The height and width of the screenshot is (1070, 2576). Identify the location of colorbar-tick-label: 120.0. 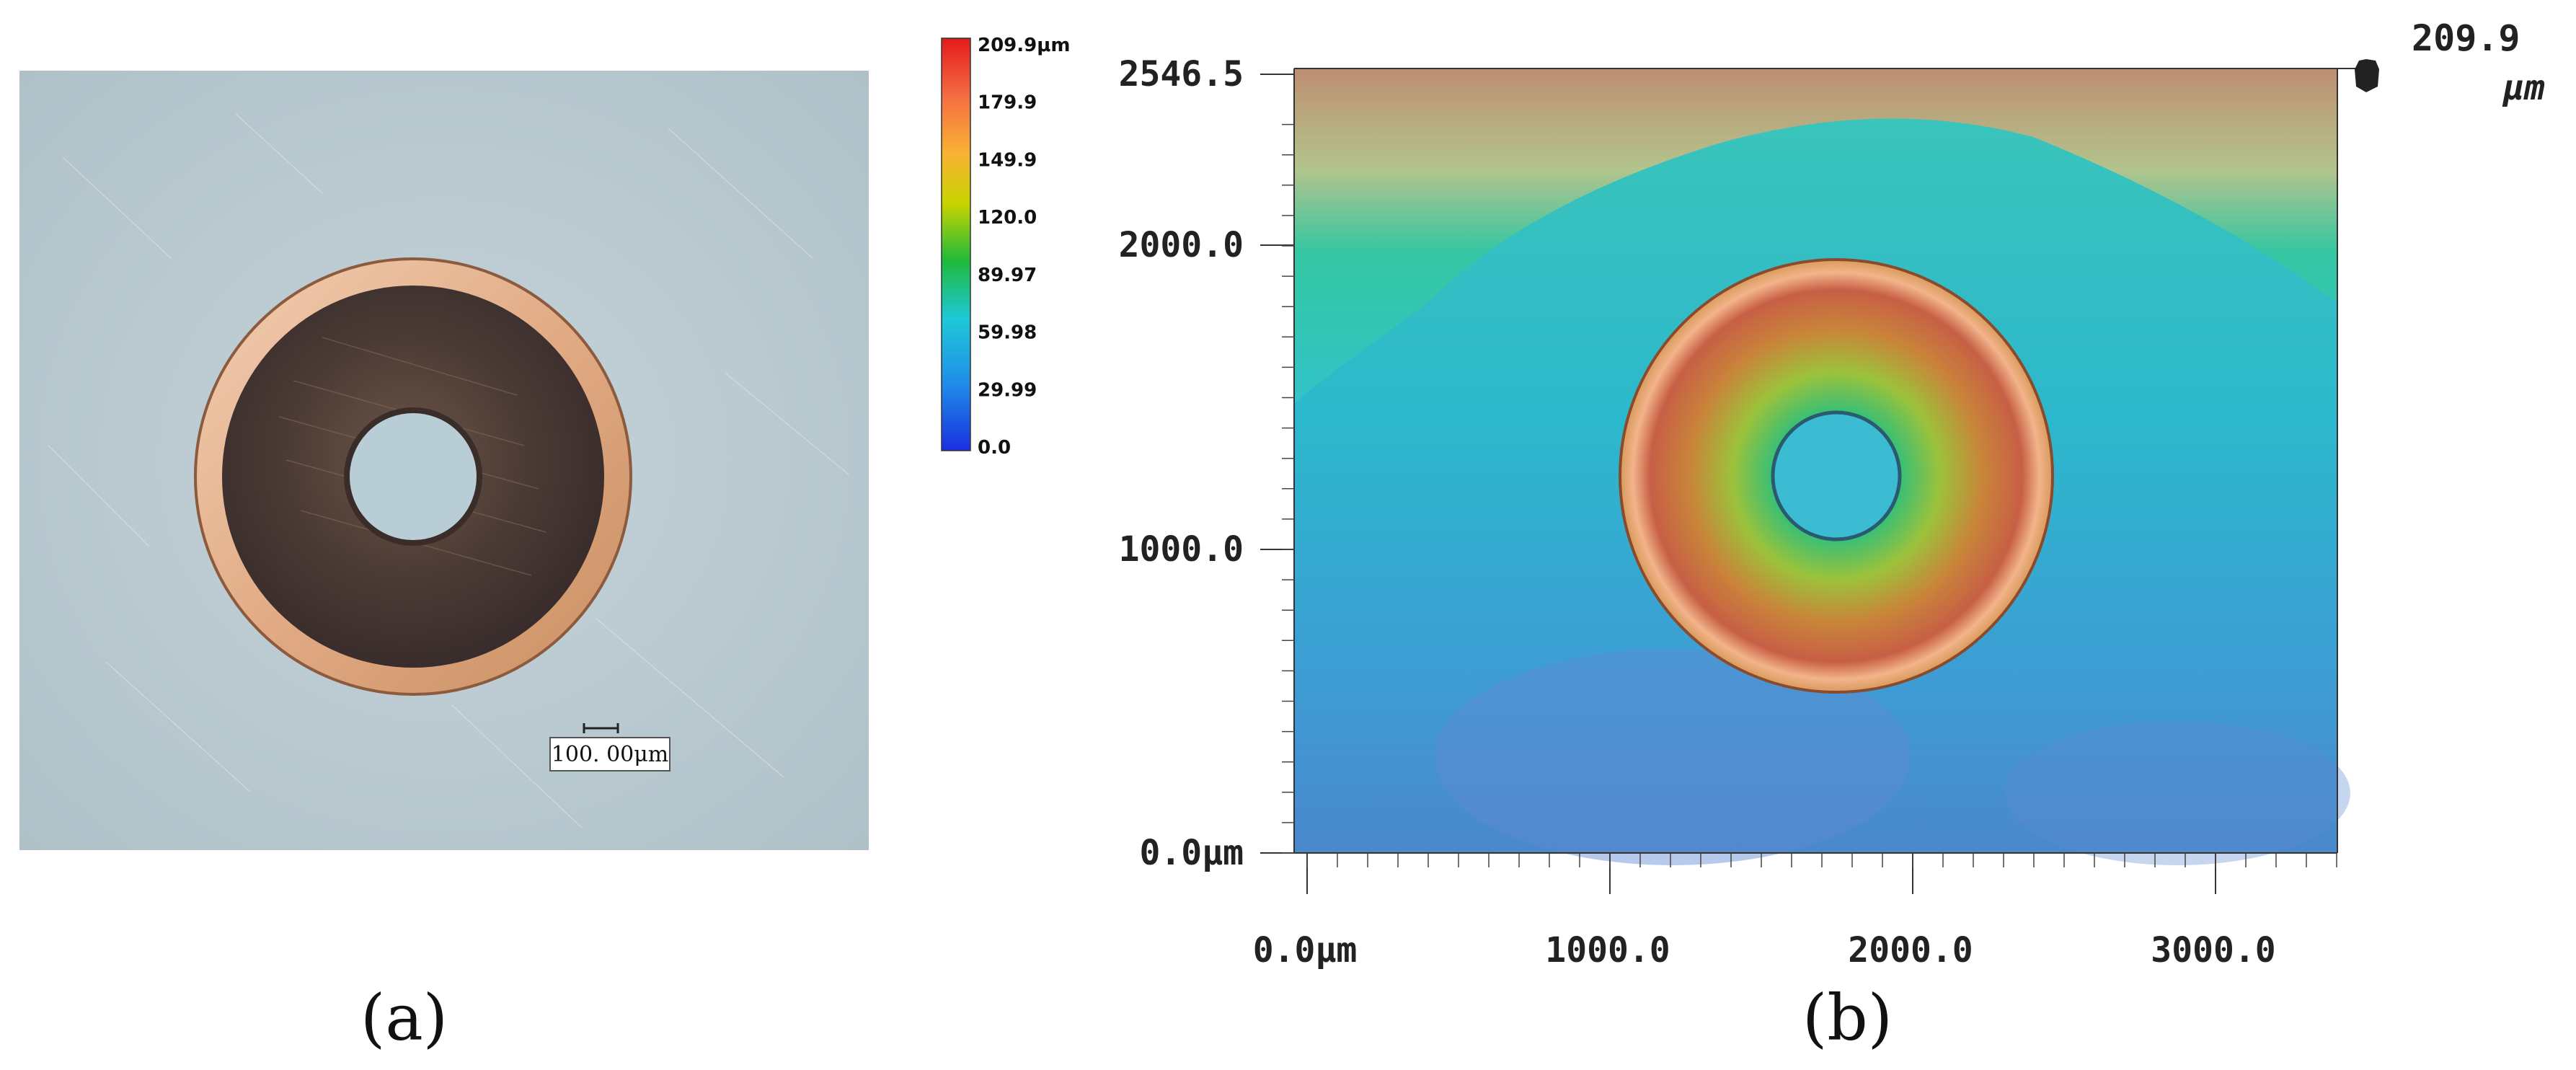
(1007, 218).